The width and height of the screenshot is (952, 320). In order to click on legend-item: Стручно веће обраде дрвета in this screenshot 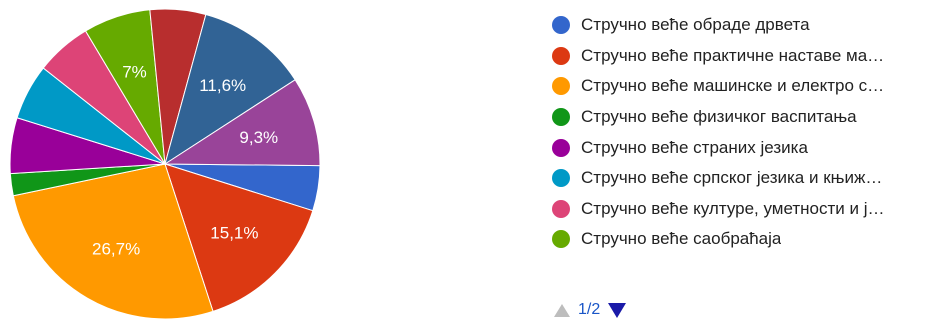, I will do `click(752, 25)`.